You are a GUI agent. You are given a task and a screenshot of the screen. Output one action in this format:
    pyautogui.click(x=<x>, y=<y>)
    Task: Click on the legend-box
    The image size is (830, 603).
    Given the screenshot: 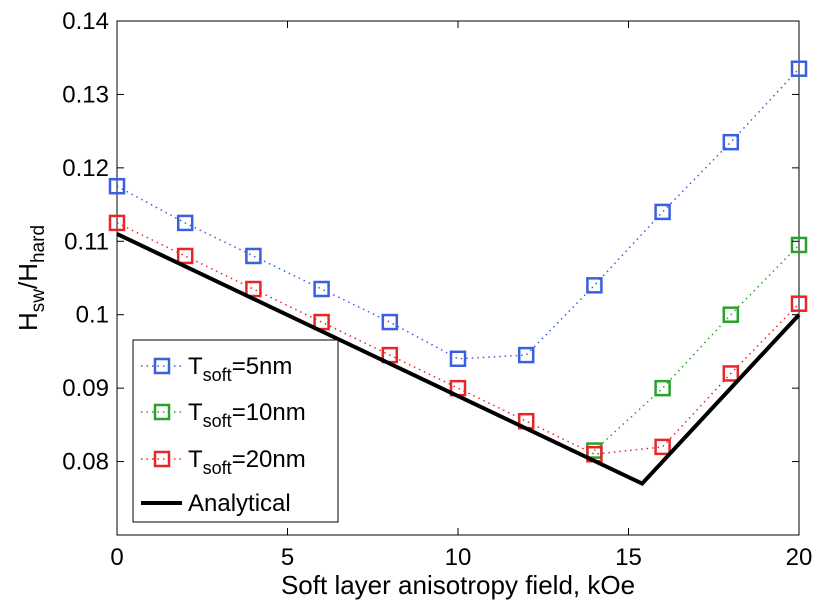 What is the action you would take?
    pyautogui.click(x=235, y=431)
    